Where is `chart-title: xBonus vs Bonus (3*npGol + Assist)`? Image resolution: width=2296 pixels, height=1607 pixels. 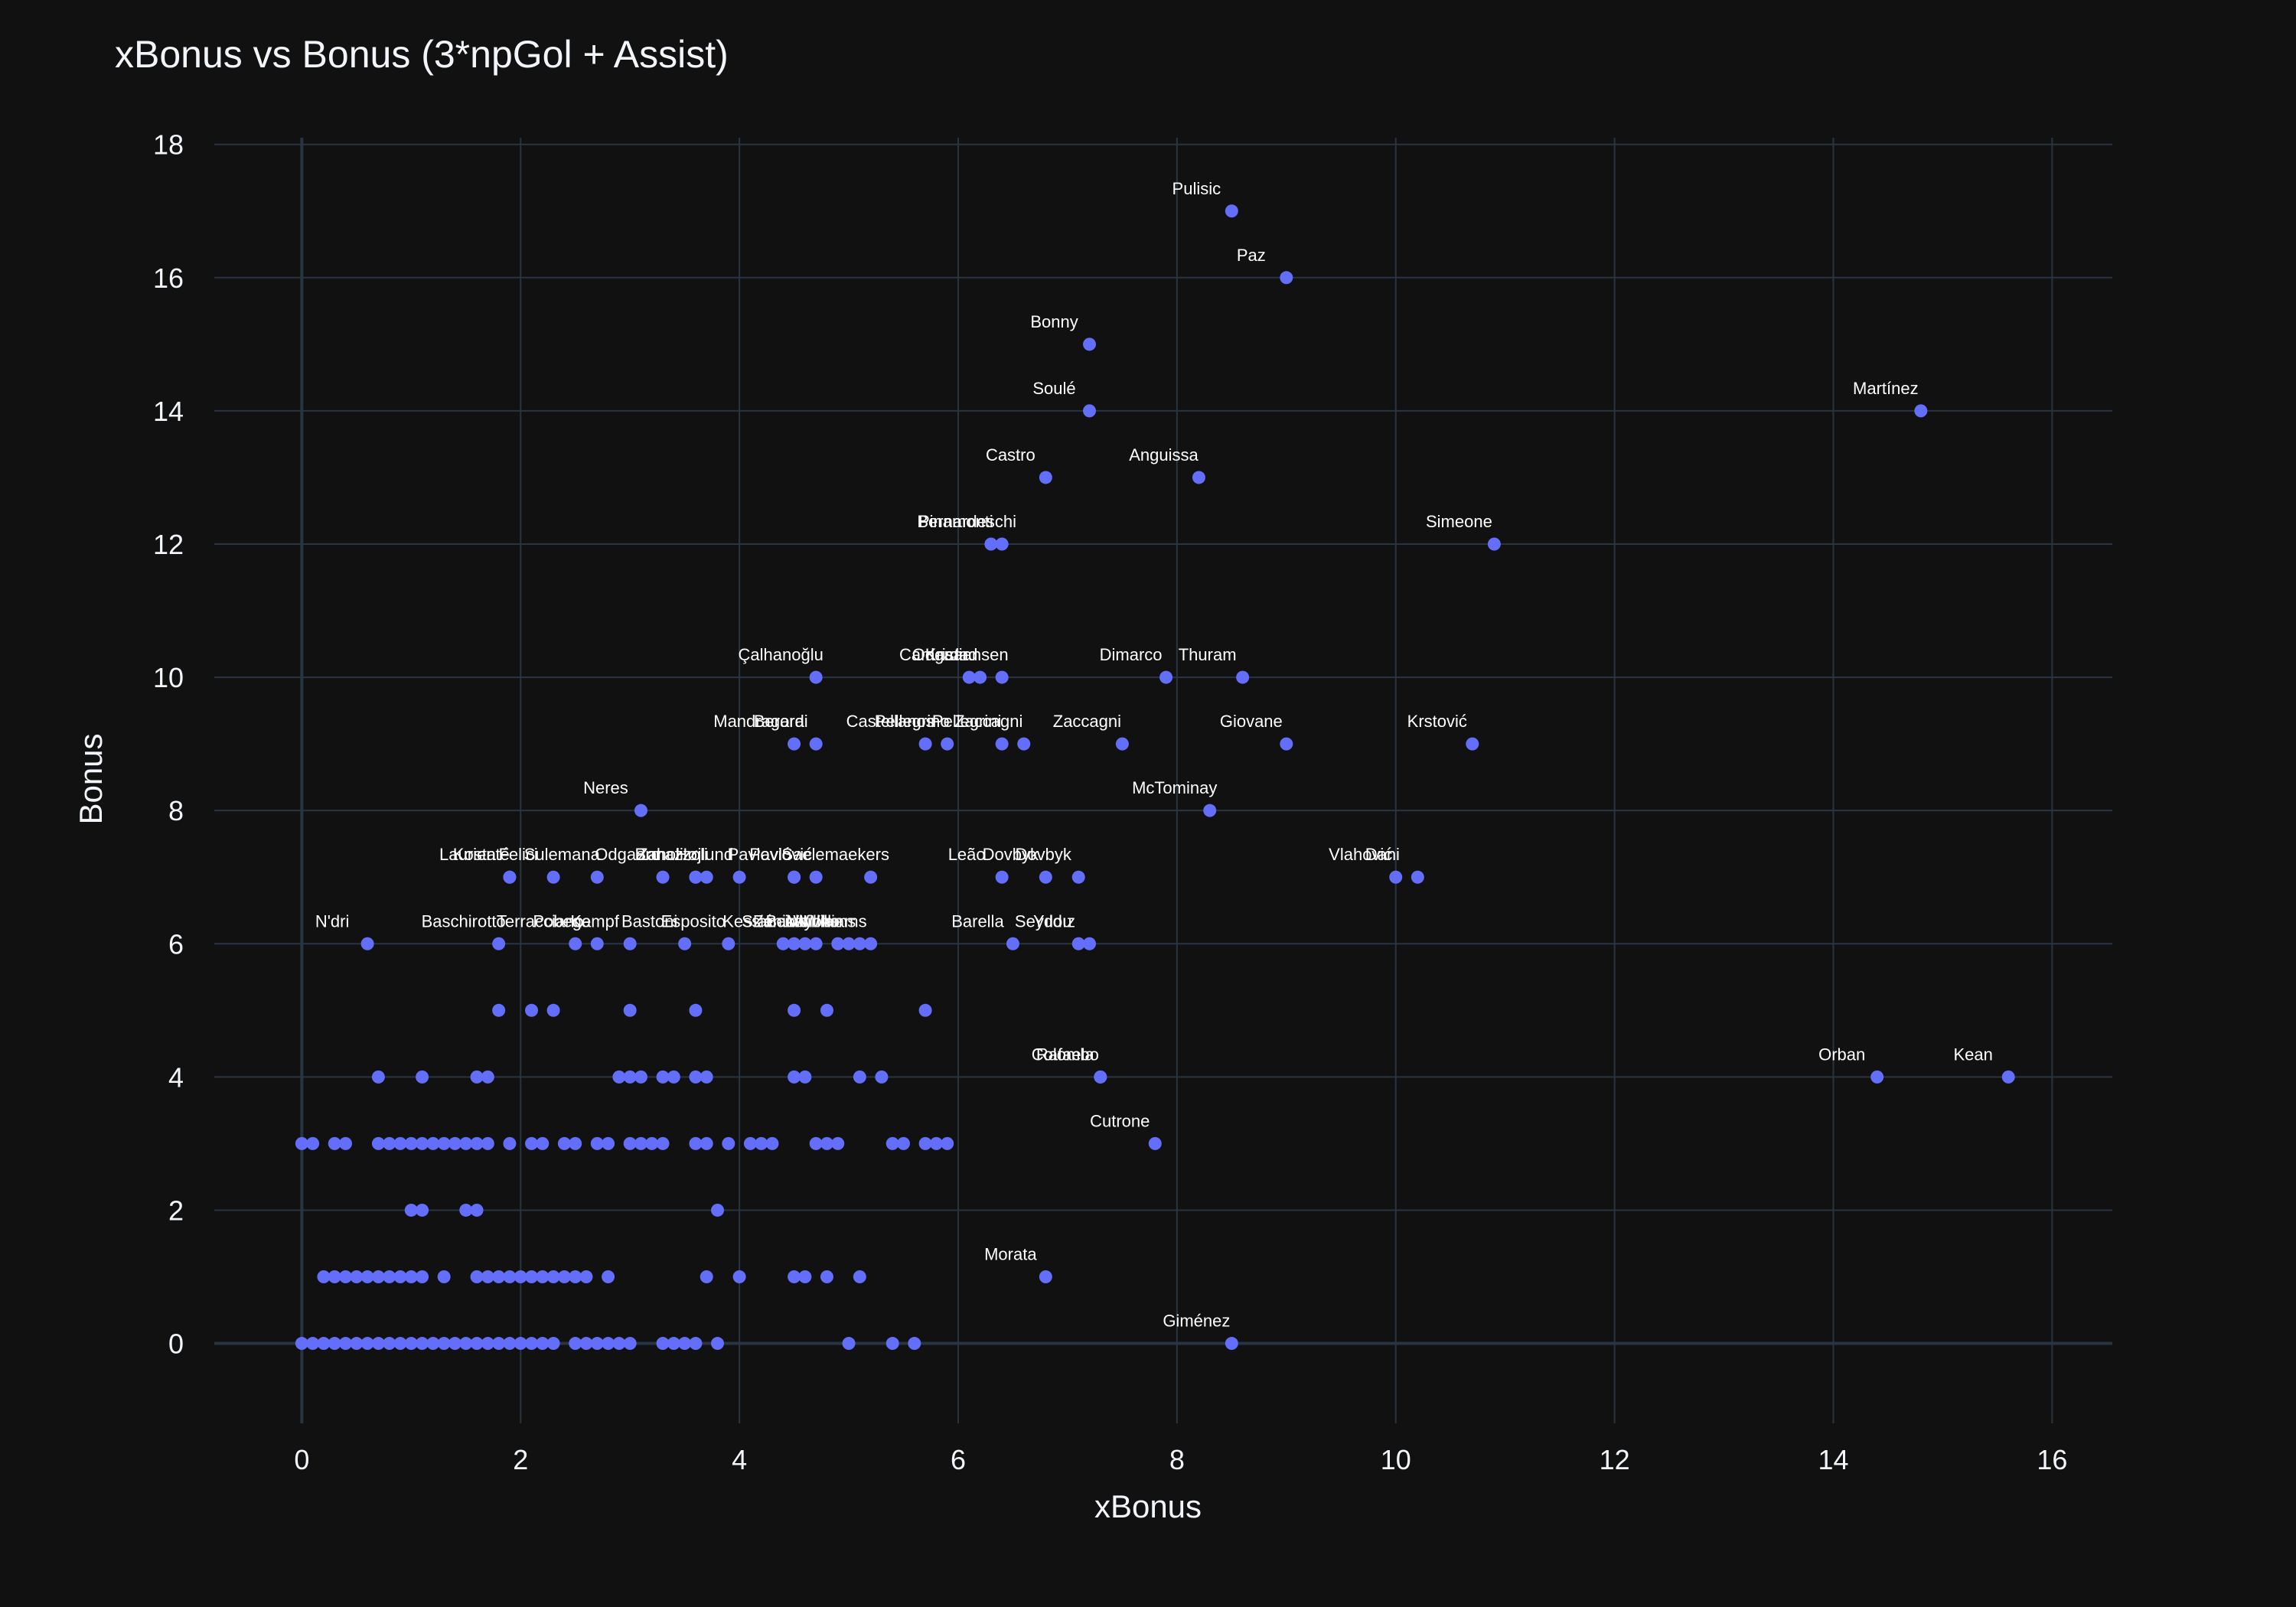 chart-title: xBonus vs Bonus (3*npGol + Assist) is located at coordinates (422, 55).